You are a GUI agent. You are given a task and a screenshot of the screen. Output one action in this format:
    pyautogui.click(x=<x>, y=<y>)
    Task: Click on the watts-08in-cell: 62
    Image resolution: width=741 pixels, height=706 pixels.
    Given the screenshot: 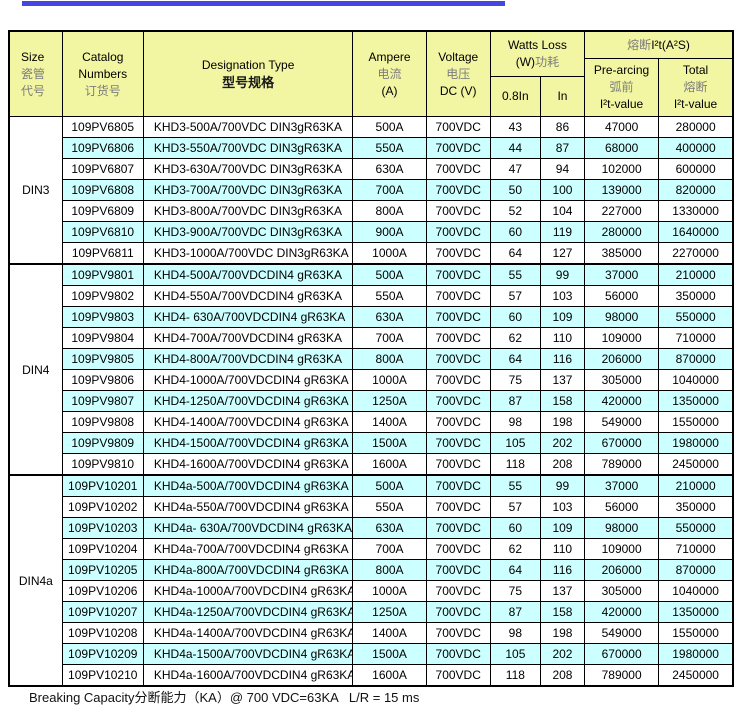 What is the action you would take?
    pyautogui.click(x=515, y=549)
    